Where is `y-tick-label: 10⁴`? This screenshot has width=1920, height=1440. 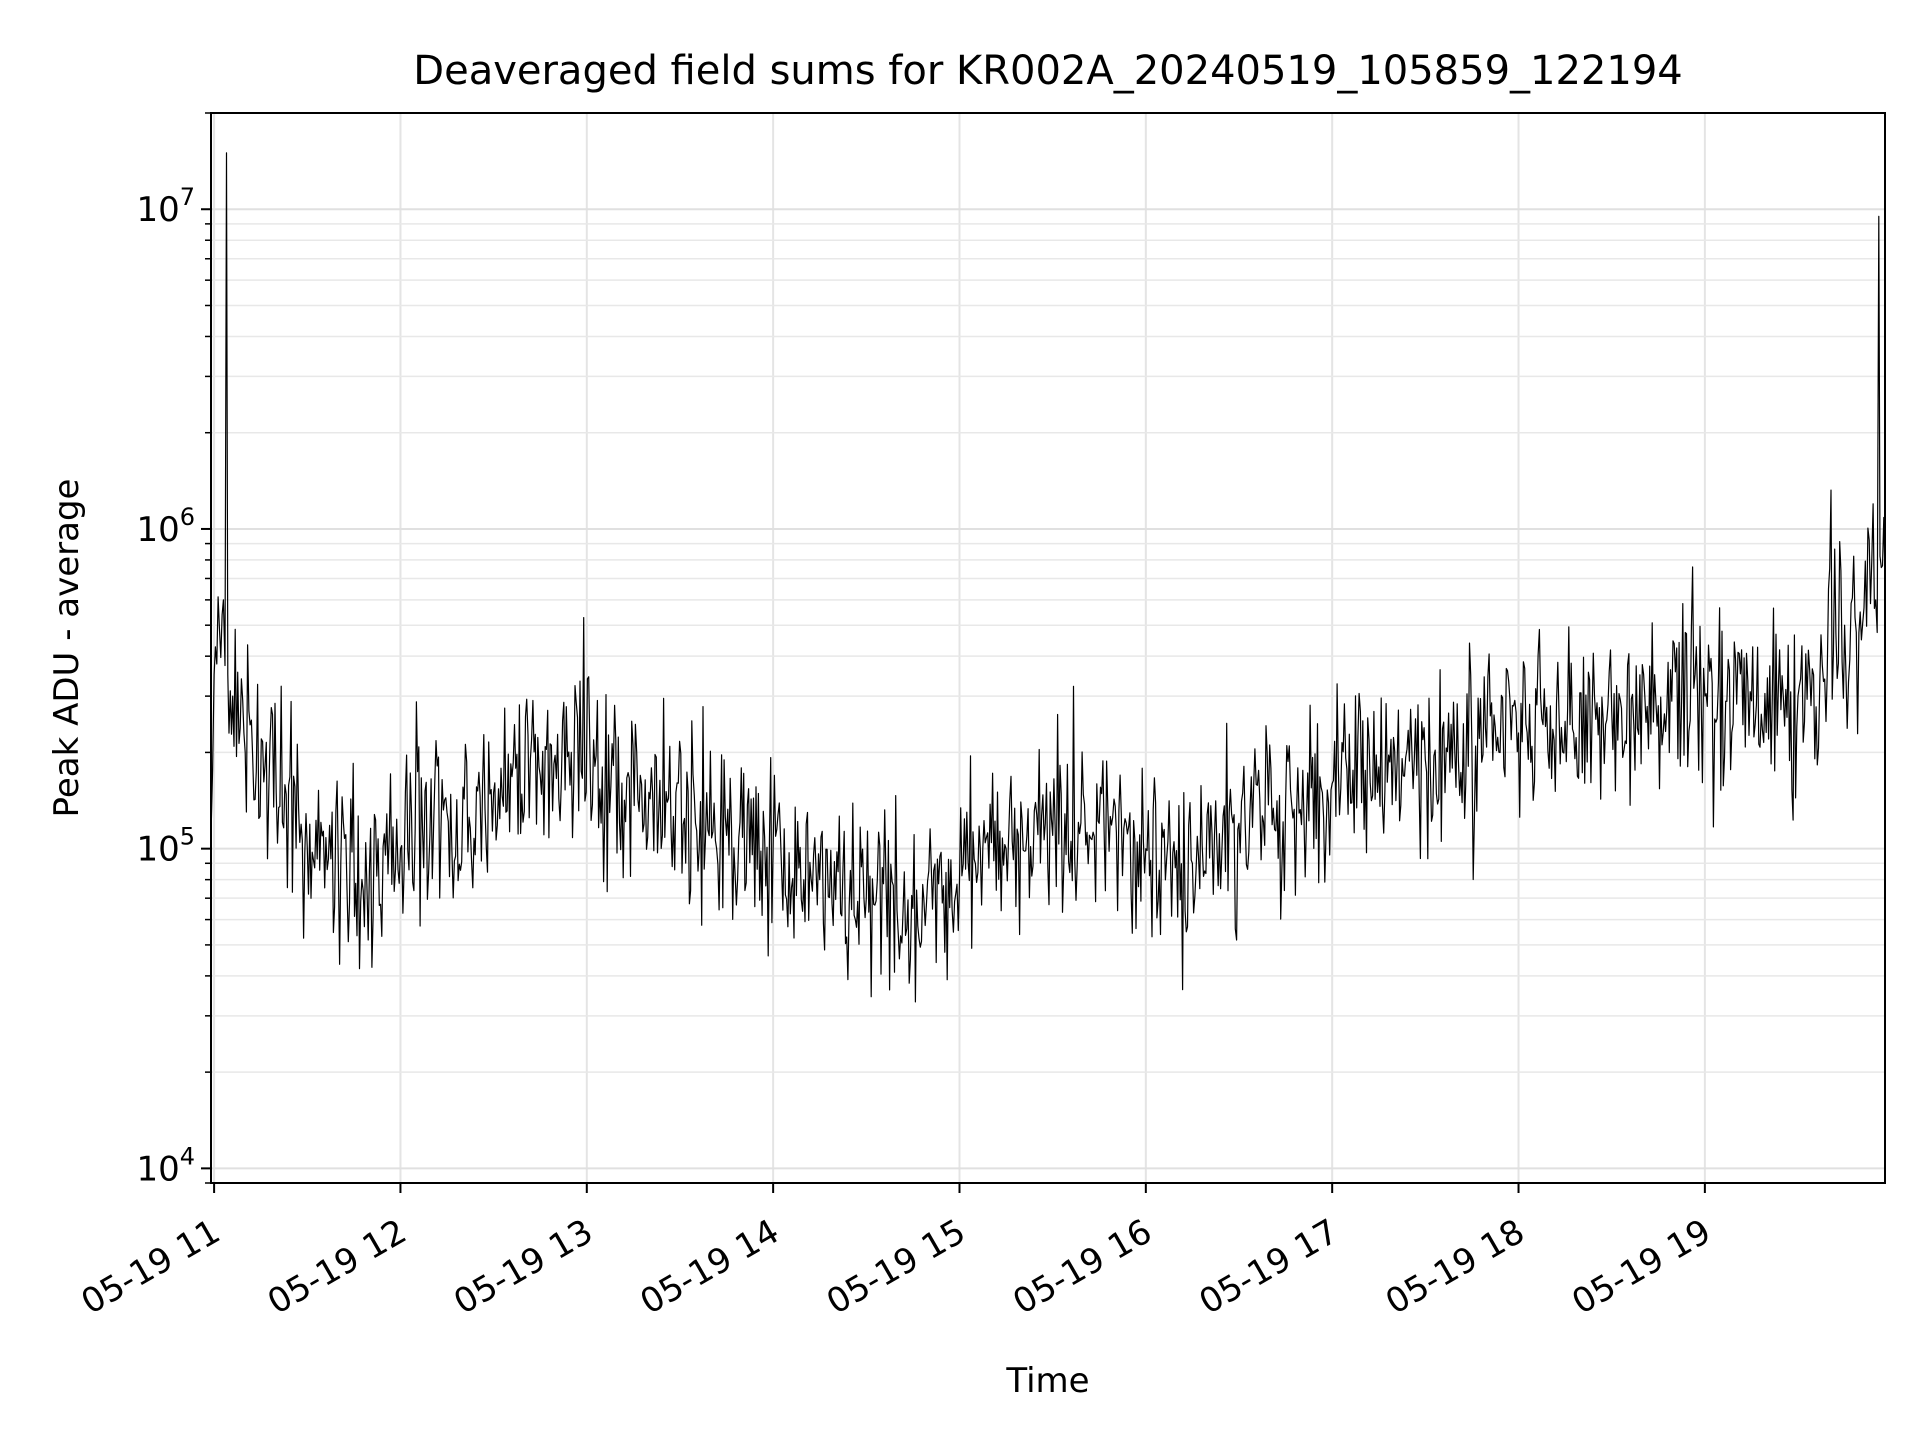 y-tick-label: 10⁴ is located at coordinates (165, 1165).